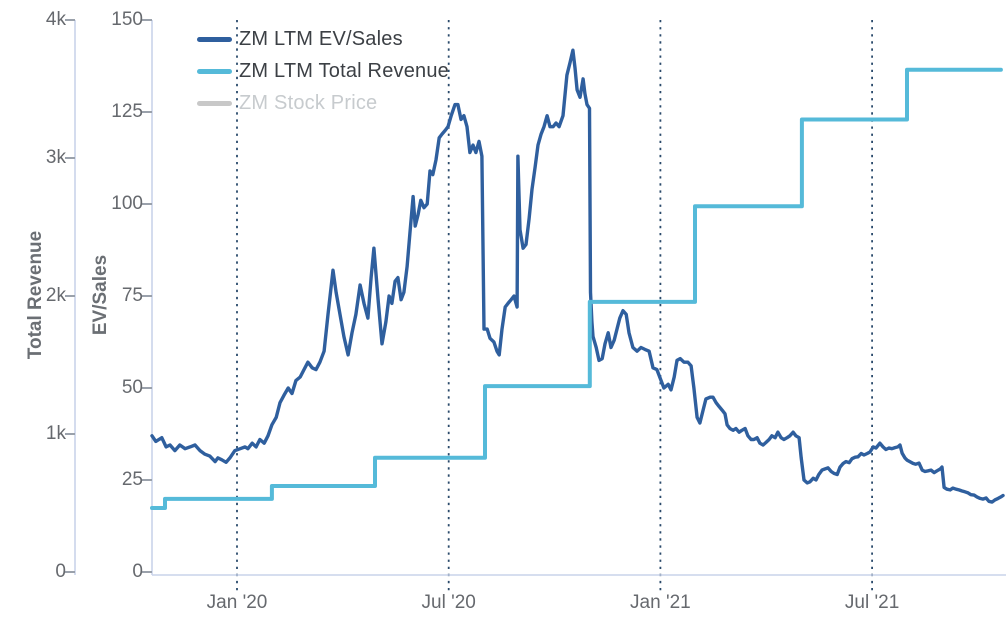  What do you see at coordinates (308, 103) in the screenshot?
I see `legend-label-stock-price: ZM Stock Price` at bounding box center [308, 103].